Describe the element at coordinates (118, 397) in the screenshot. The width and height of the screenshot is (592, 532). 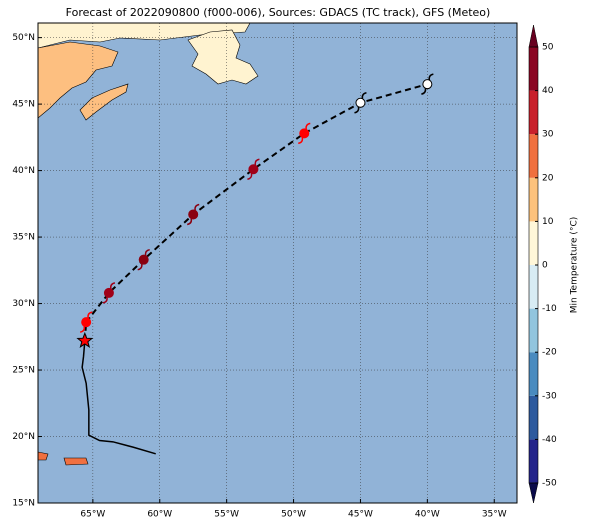
I see `past-track` at that location.